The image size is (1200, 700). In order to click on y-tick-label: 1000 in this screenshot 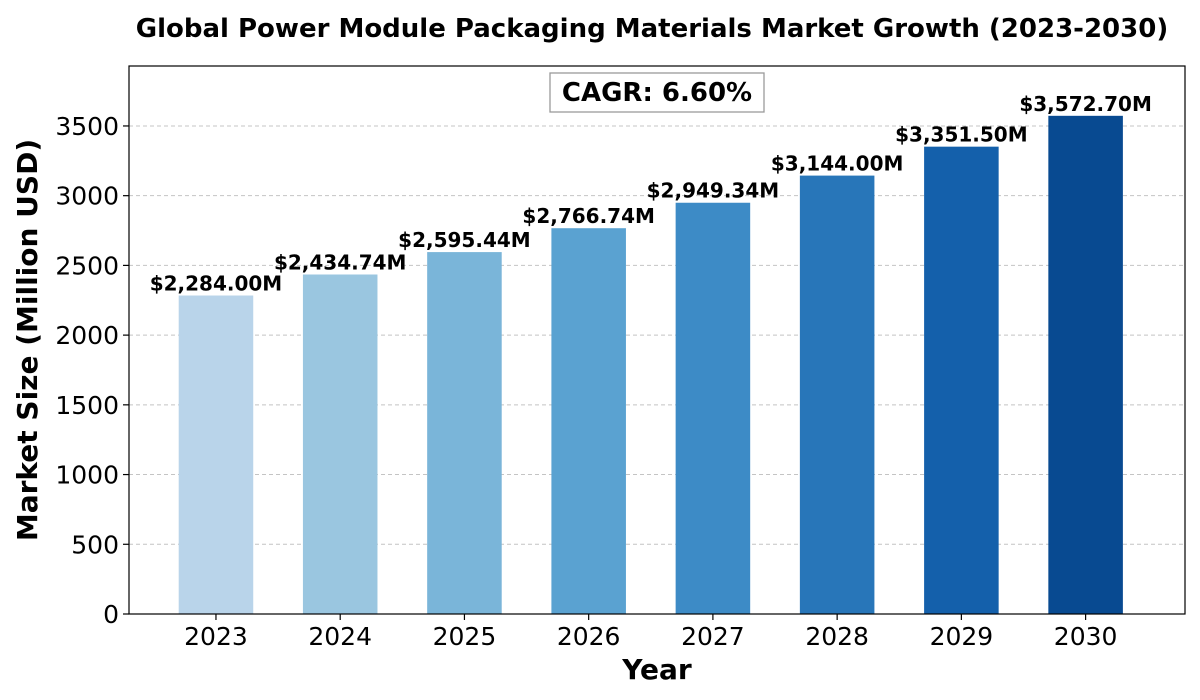, I will do `click(87, 475)`.